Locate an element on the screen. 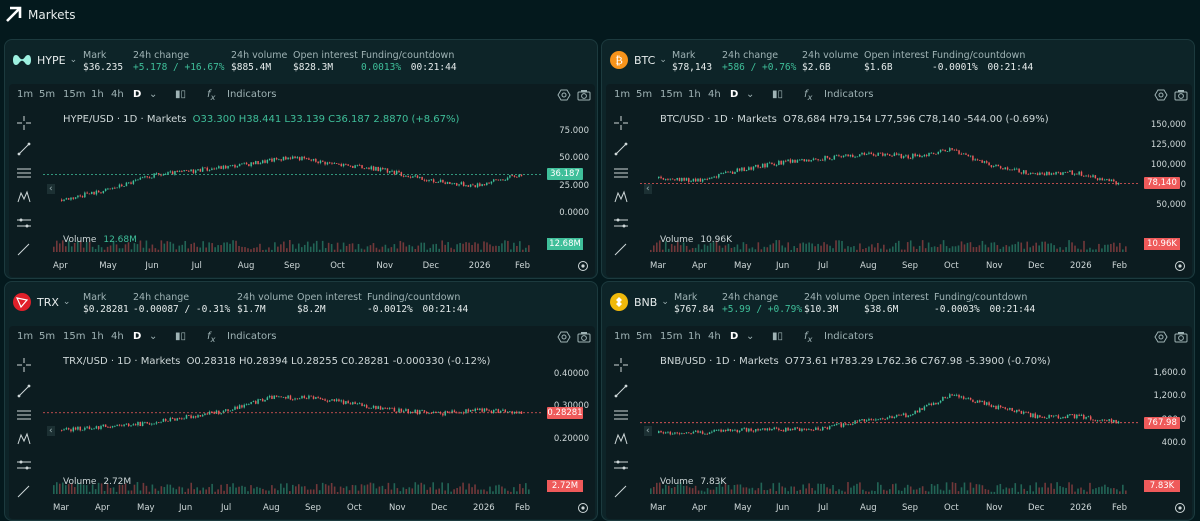  coin-selector: ₿ BTC ⌄ is located at coordinates (637, 60).